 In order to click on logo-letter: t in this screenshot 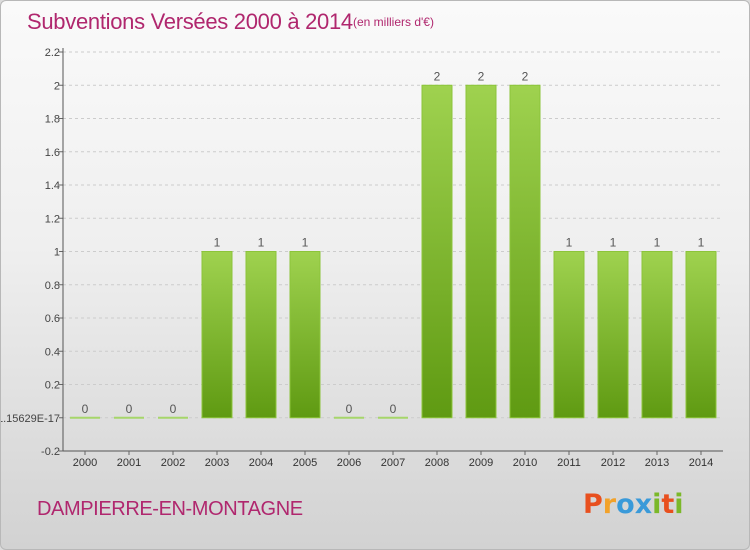, I will do `click(668, 504)`.